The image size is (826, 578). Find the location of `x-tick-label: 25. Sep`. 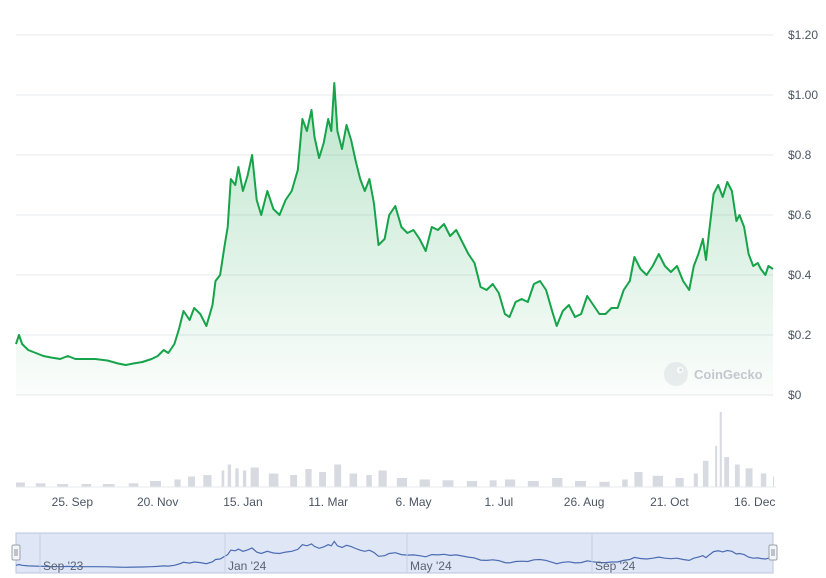

x-tick-label: 25. Sep is located at coordinates (73, 502).